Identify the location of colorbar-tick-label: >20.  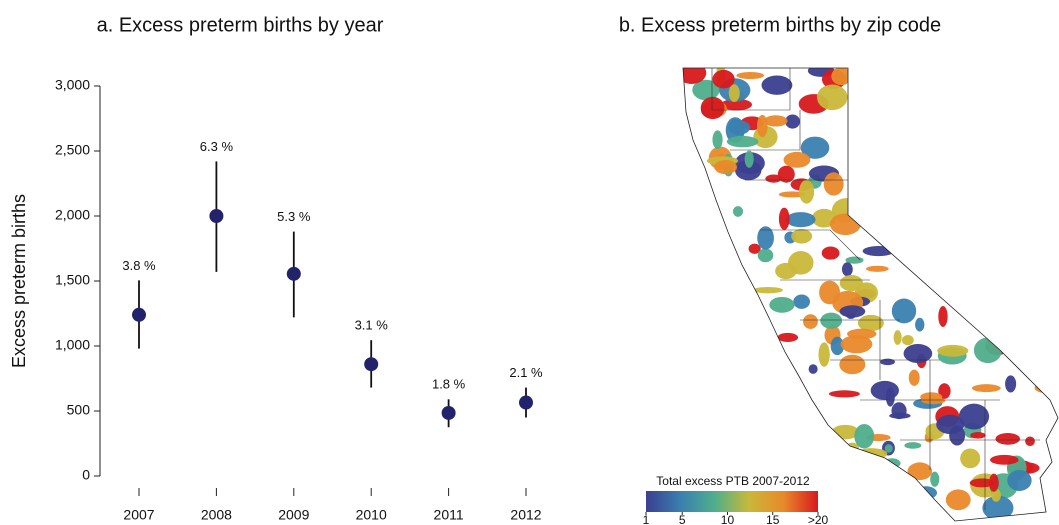
(818, 519).